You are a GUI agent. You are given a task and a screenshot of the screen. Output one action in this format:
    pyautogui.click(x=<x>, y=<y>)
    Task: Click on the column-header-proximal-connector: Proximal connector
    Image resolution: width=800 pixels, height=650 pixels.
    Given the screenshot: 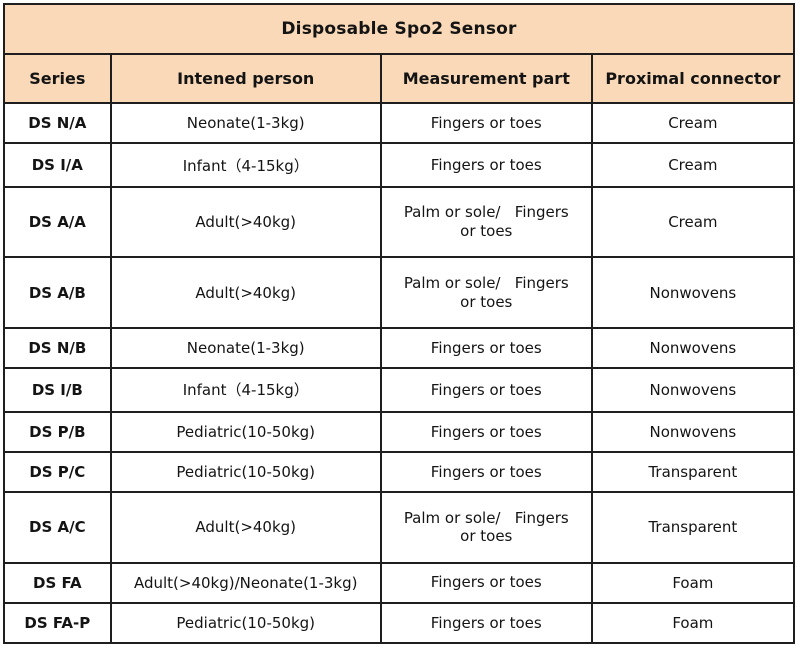 What is the action you would take?
    pyautogui.click(x=693, y=78)
    